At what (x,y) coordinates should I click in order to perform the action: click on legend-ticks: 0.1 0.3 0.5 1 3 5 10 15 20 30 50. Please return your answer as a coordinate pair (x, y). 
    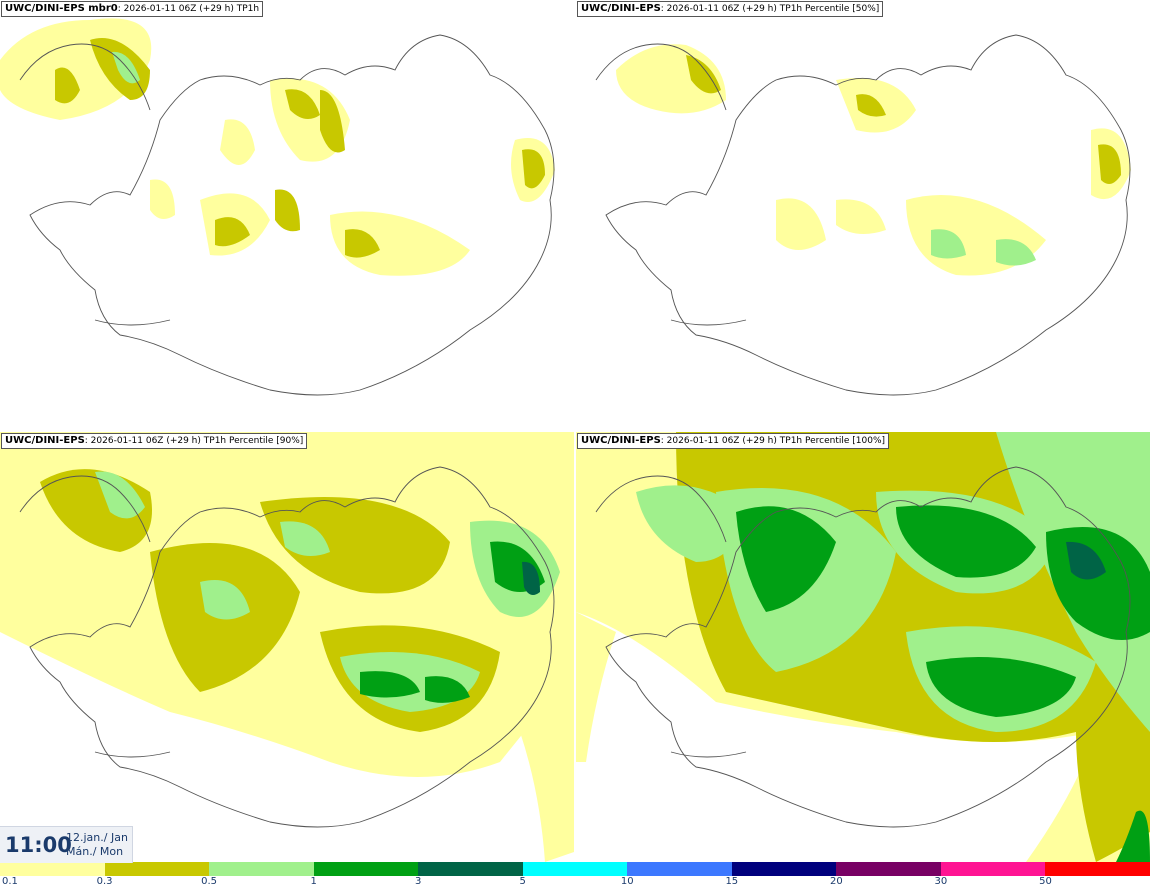
    Looking at the image, I should click on (575, 883).